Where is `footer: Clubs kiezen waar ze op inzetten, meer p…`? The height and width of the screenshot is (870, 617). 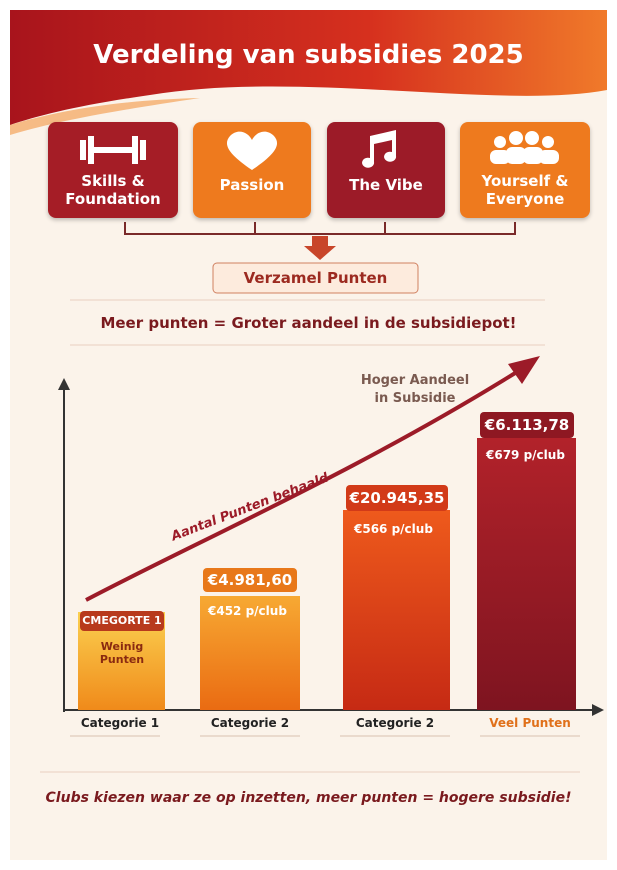
footer: Clubs kiezen waar ze op inzetten, meer p… is located at coordinates (308, 798).